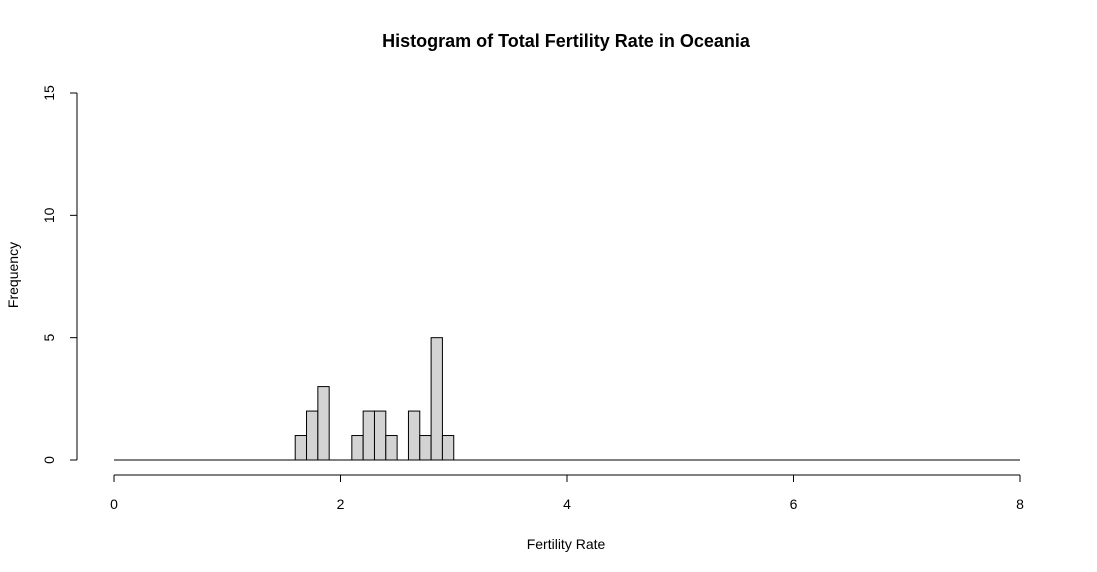  What do you see at coordinates (341, 504) in the screenshot?
I see `x-tick-label: 2` at bounding box center [341, 504].